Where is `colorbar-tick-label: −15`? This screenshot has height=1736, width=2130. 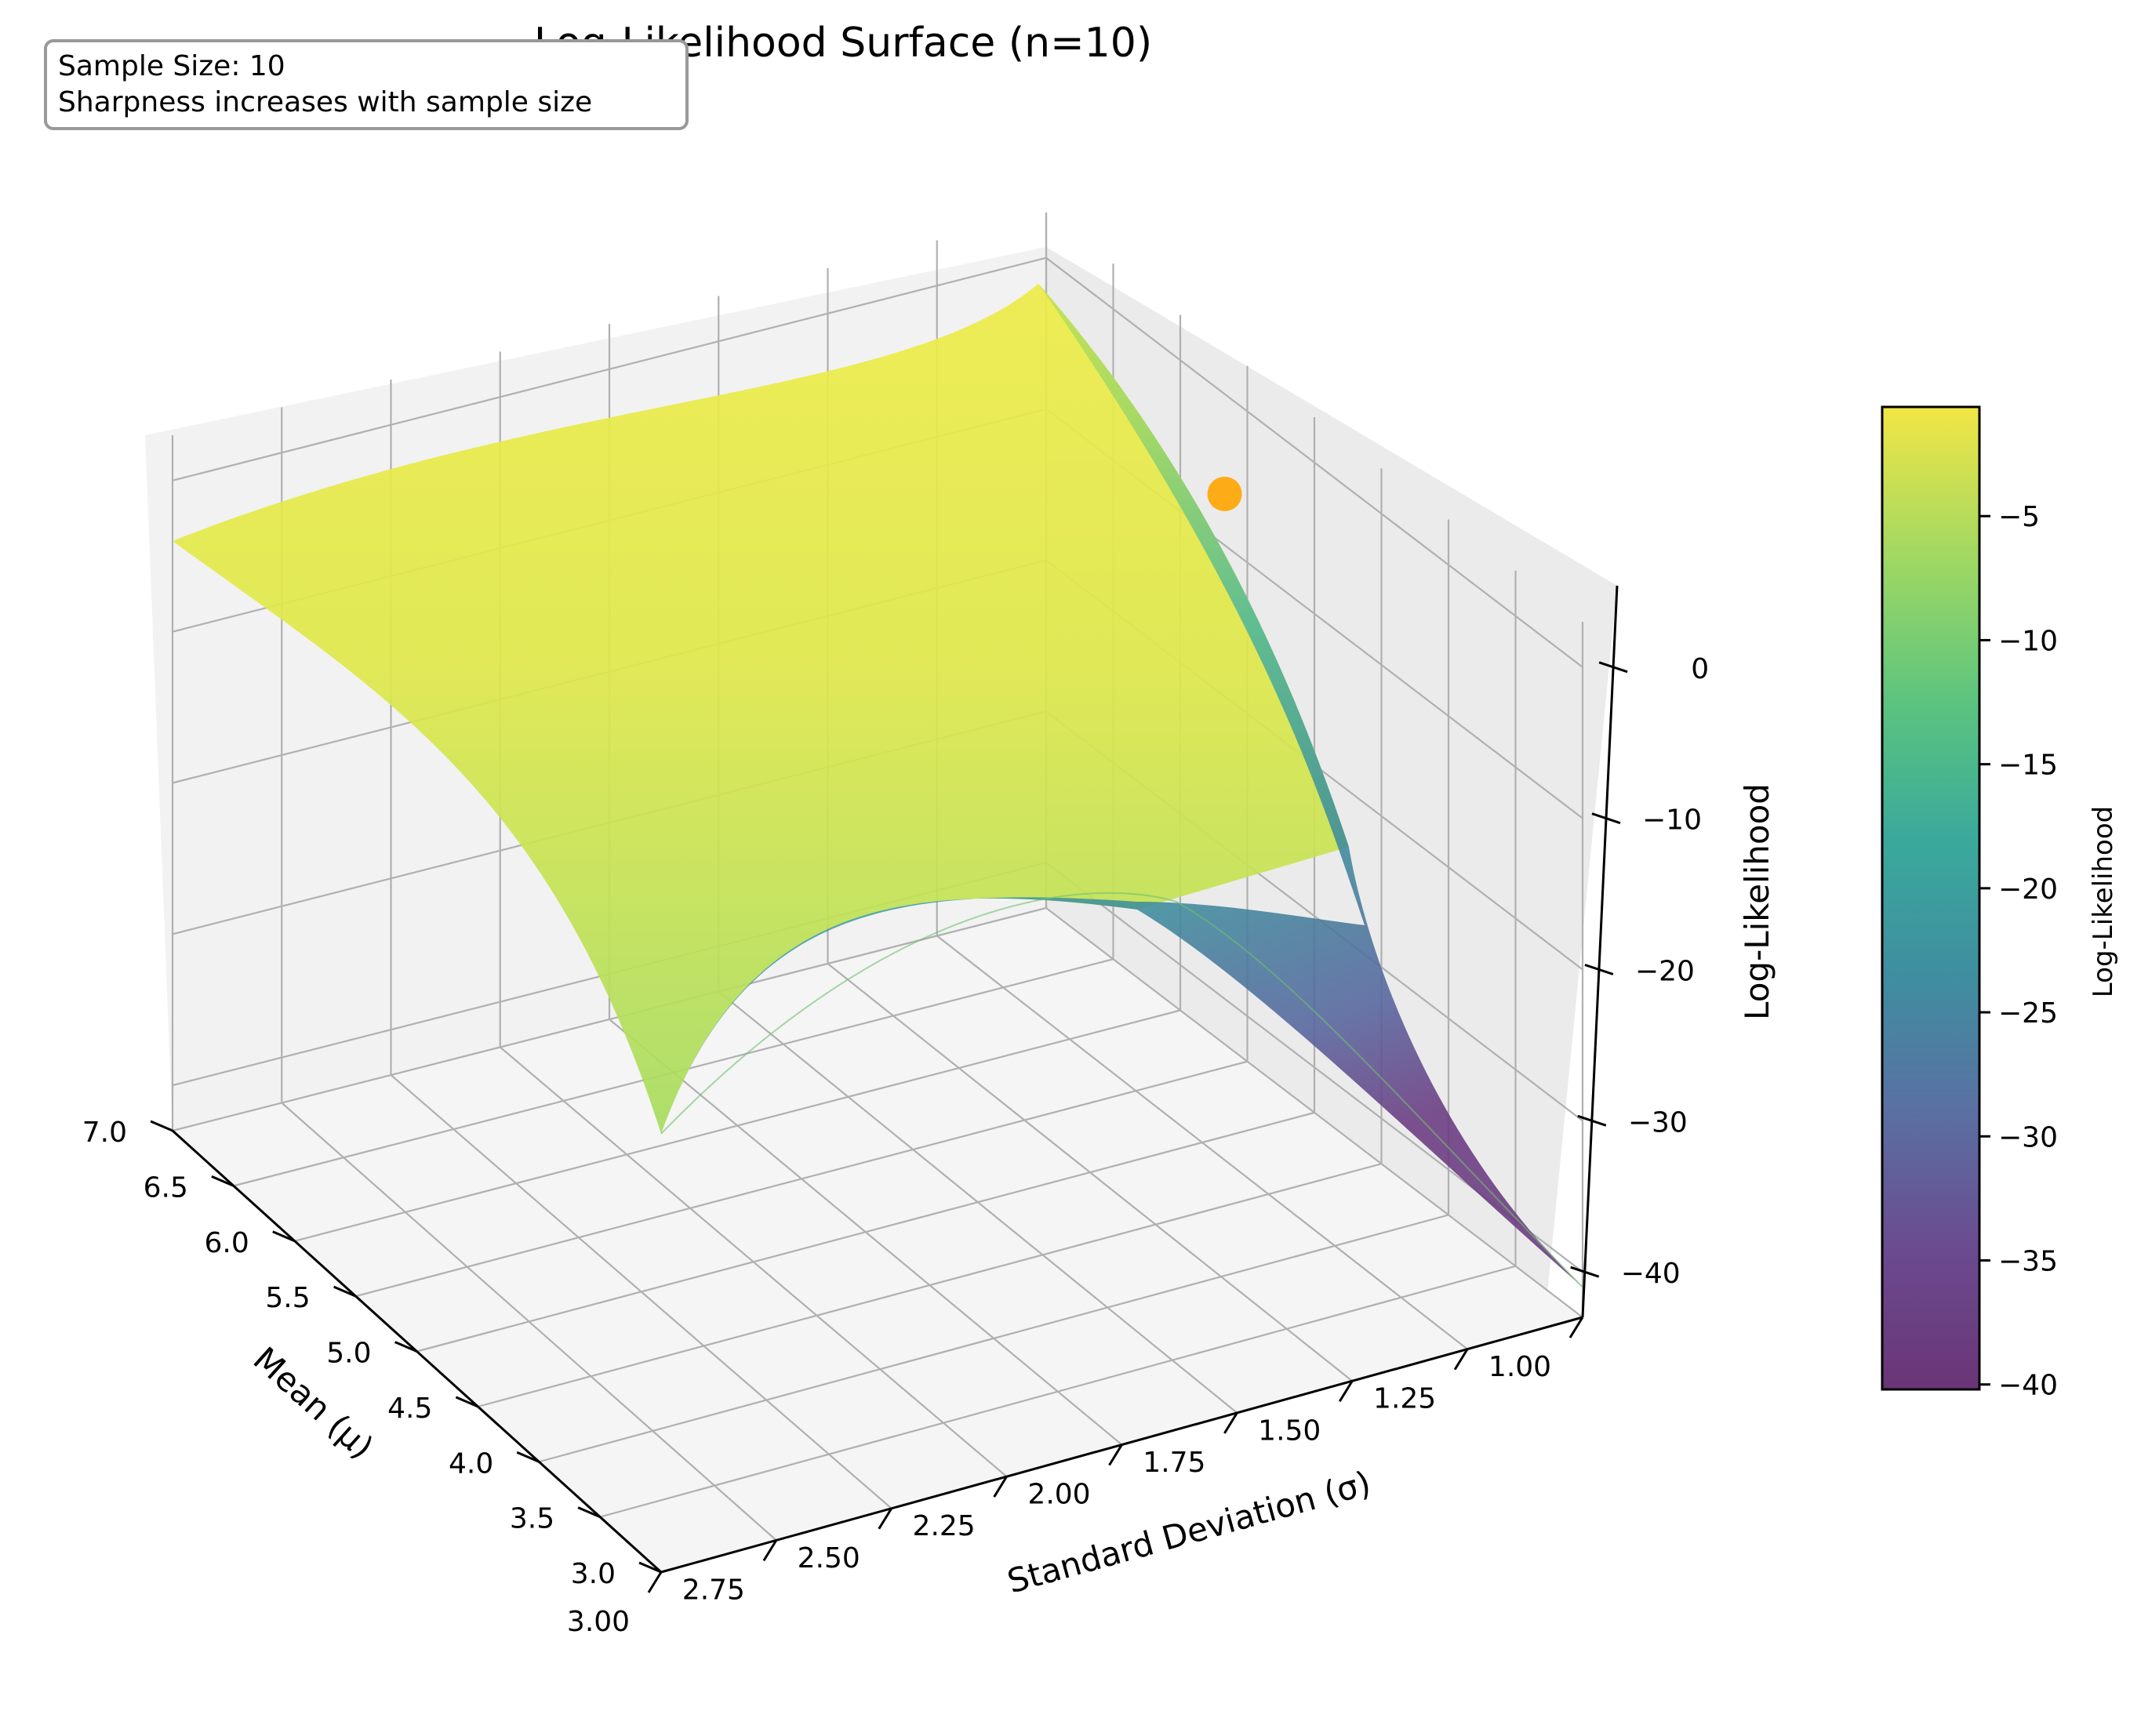
colorbar-tick-label: −15 is located at coordinates (2028, 766).